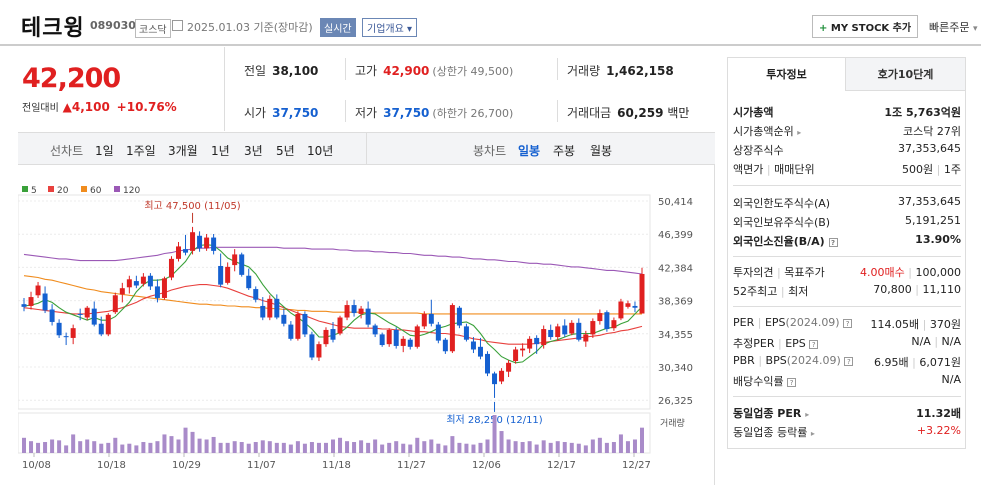  What do you see at coordinates (564, 151) in the screenshot?
I see `tab-weekly: 주봉` at bounding box center [564, 151].